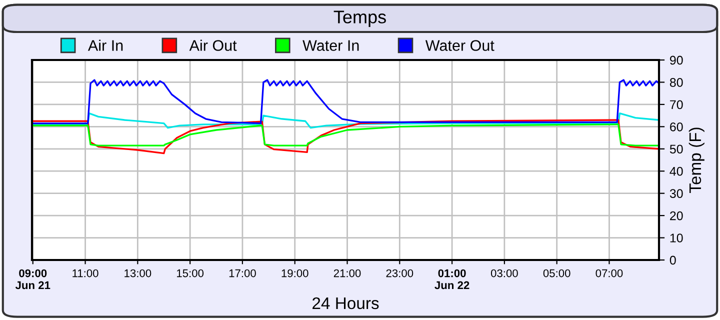 This screenshot has height=320, width=720. Describe the element at coordinates (556, 273) in the screenshot. I see `x-tick-label: 05:00` at that location.